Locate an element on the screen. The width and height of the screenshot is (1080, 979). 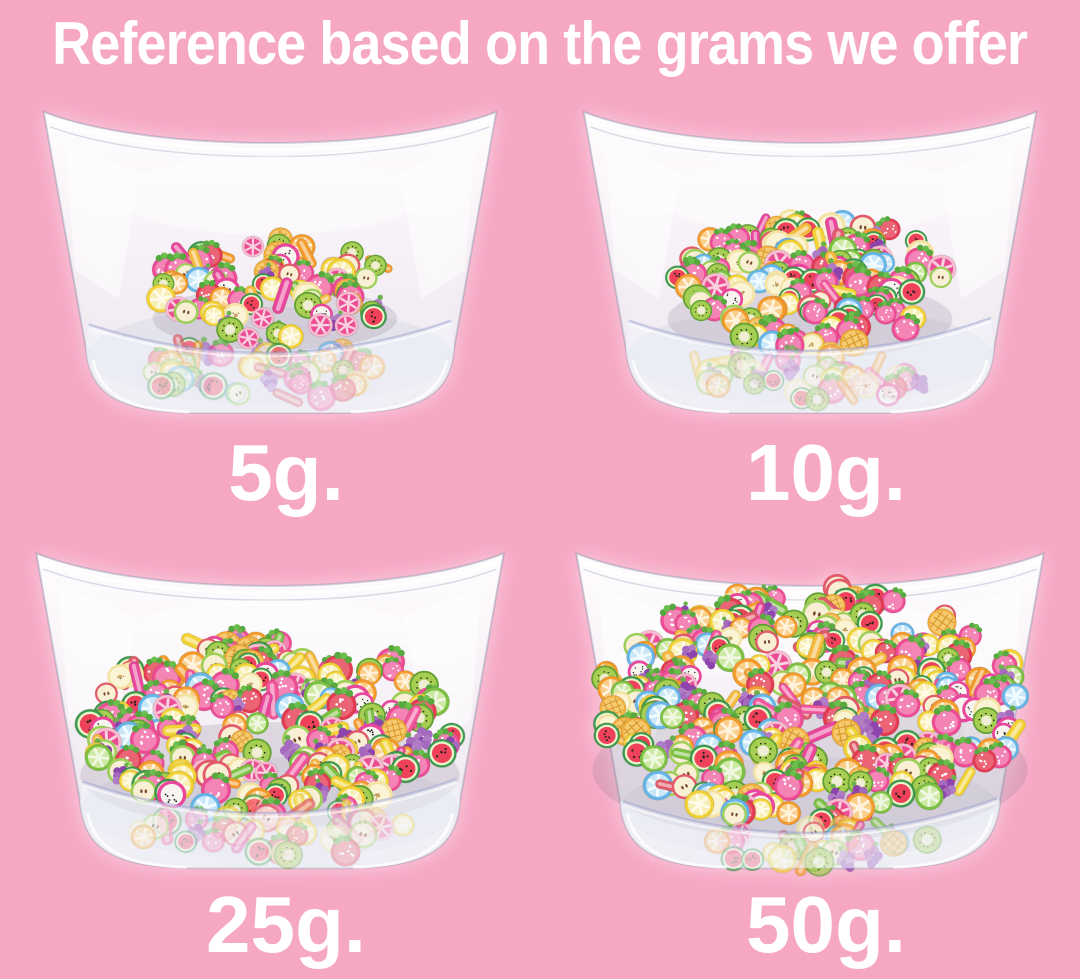
bowl-photo-50g is located at coordinates (810, 714).